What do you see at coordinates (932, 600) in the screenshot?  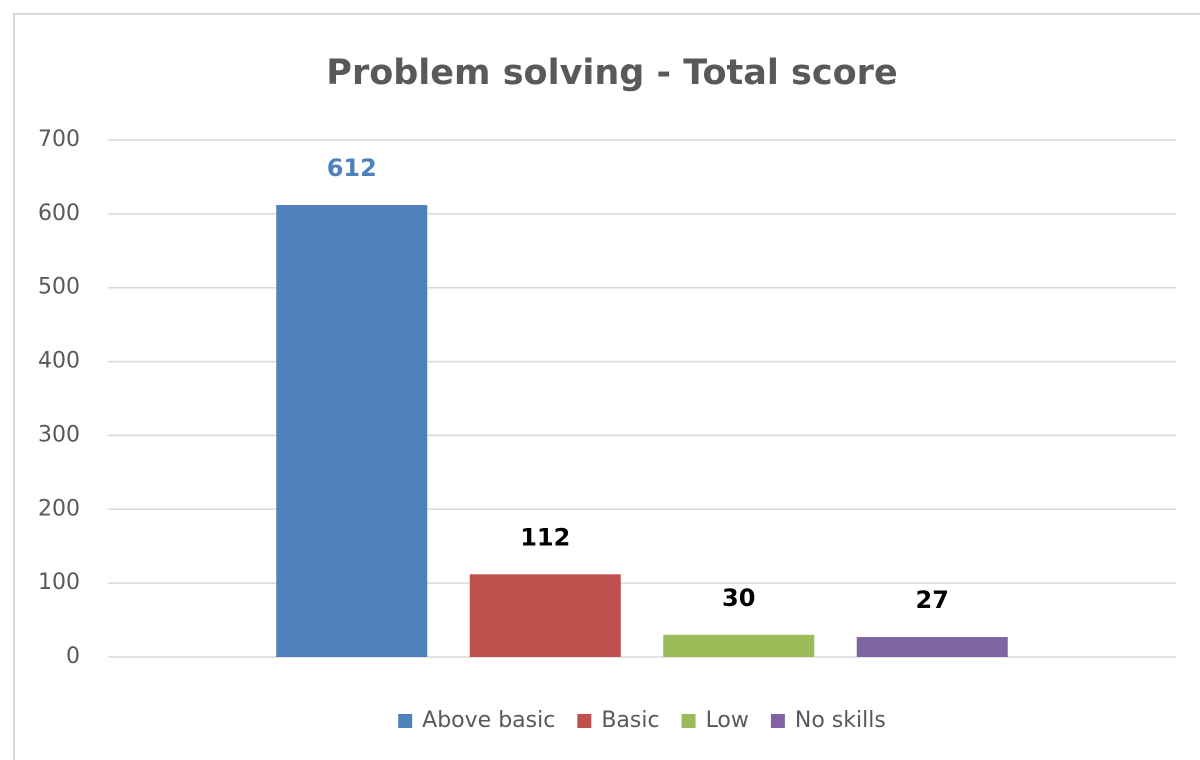 I see `data-label: 27` at bounding box center [932, 600].